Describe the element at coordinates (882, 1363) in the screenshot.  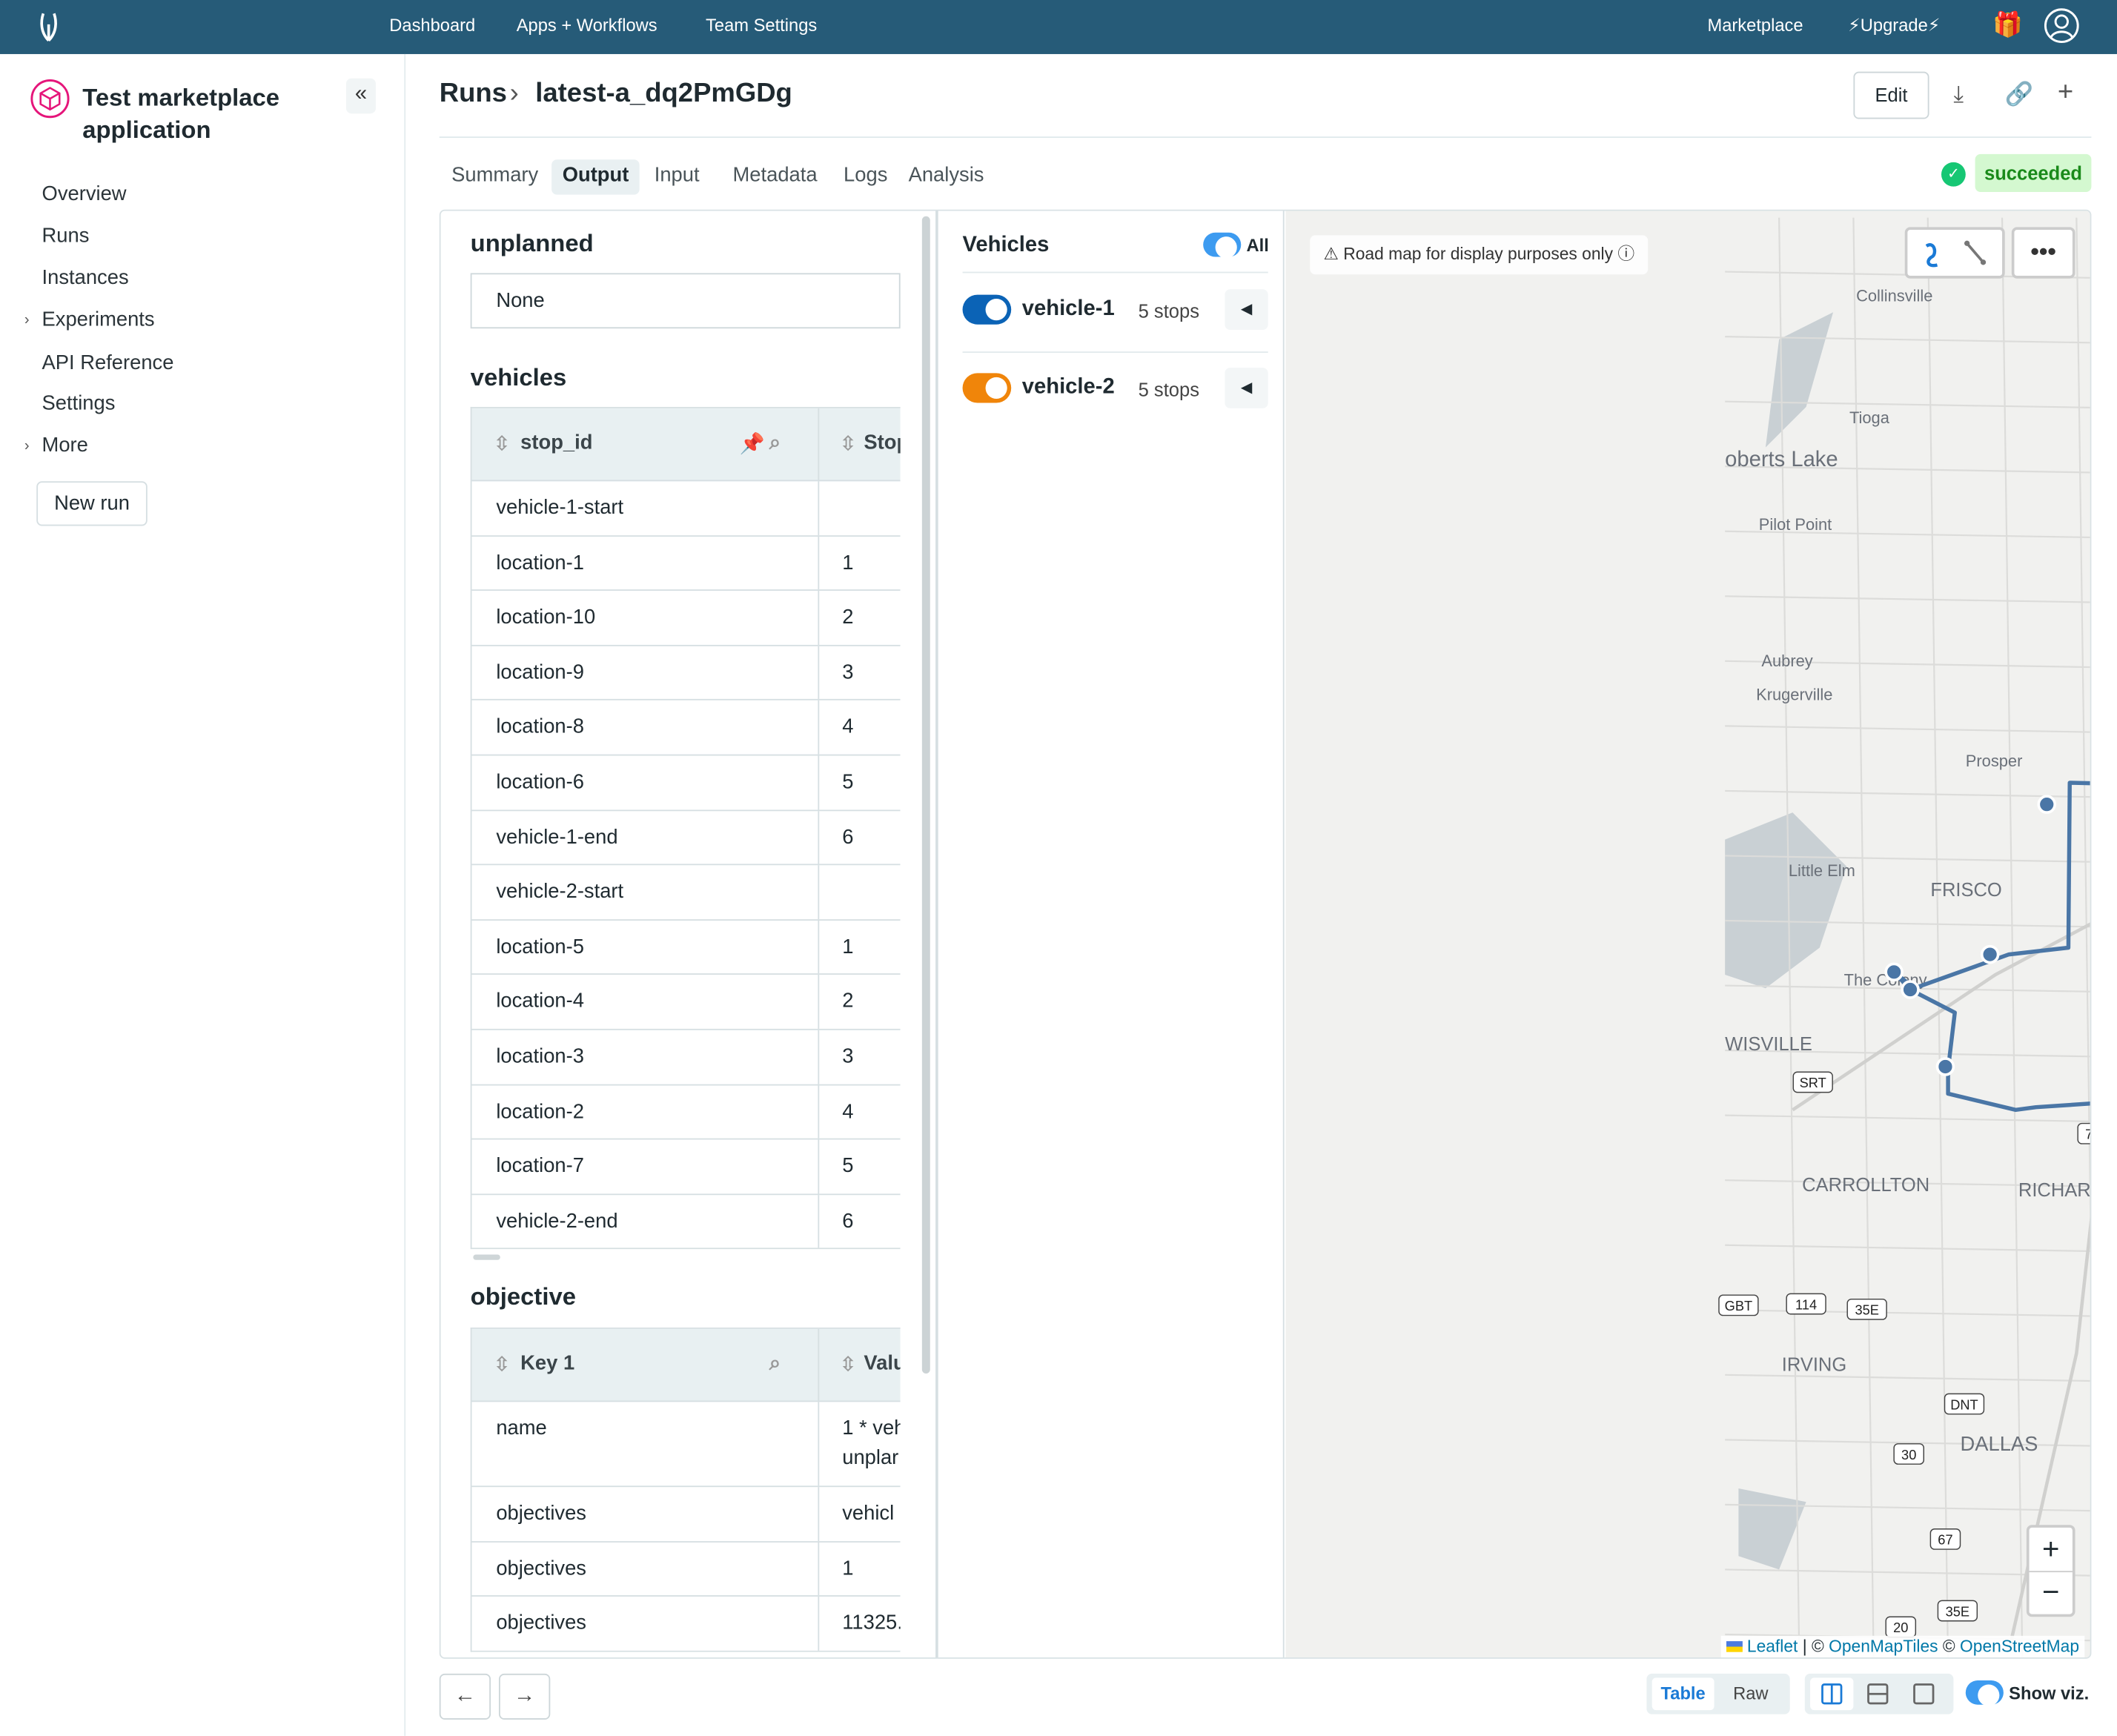
I see `column-header: Valu` at that location.